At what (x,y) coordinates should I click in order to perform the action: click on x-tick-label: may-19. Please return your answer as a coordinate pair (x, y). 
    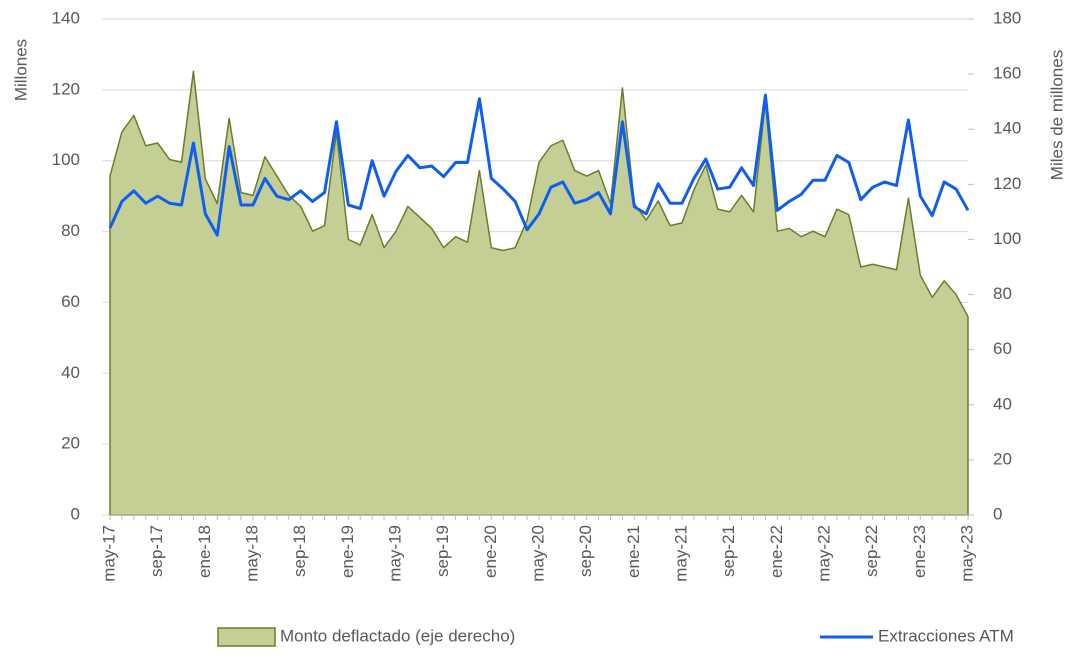
    Looking at the image, I should click on (394, 553).